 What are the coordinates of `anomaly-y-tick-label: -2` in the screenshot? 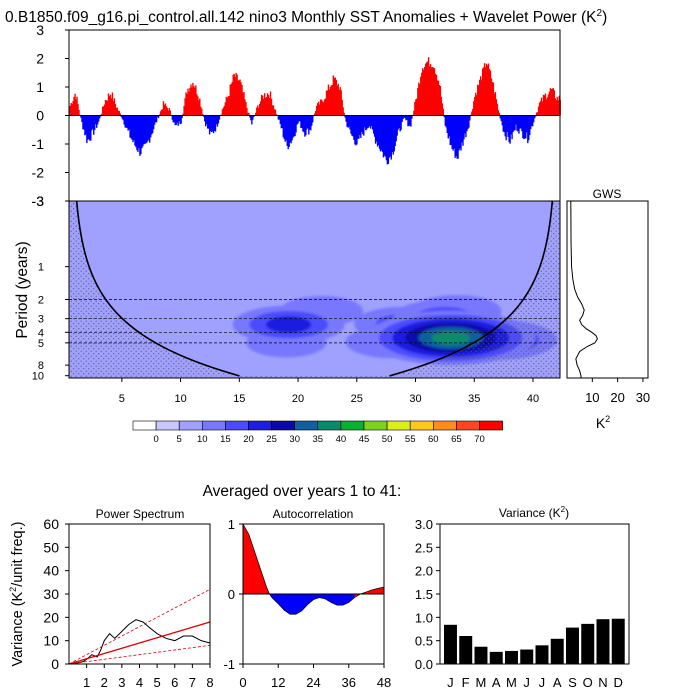 It's located at (38, 173).